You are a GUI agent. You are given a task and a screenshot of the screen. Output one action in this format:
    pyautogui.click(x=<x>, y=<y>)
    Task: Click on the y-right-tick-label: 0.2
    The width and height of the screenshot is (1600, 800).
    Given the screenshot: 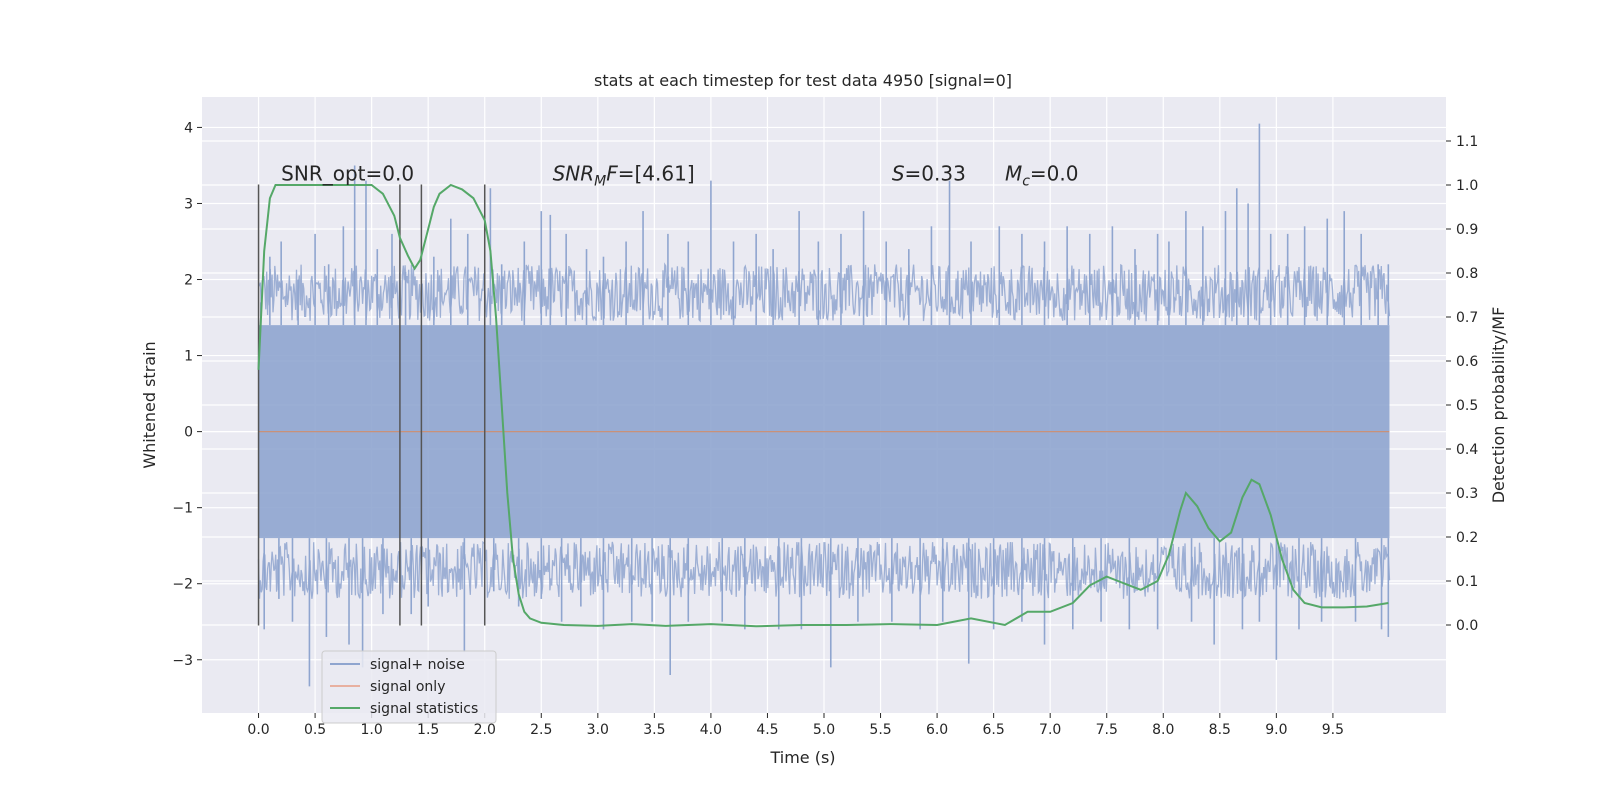 What is the action you would take?
    pyautogui.click(x=1467, y=538)
    